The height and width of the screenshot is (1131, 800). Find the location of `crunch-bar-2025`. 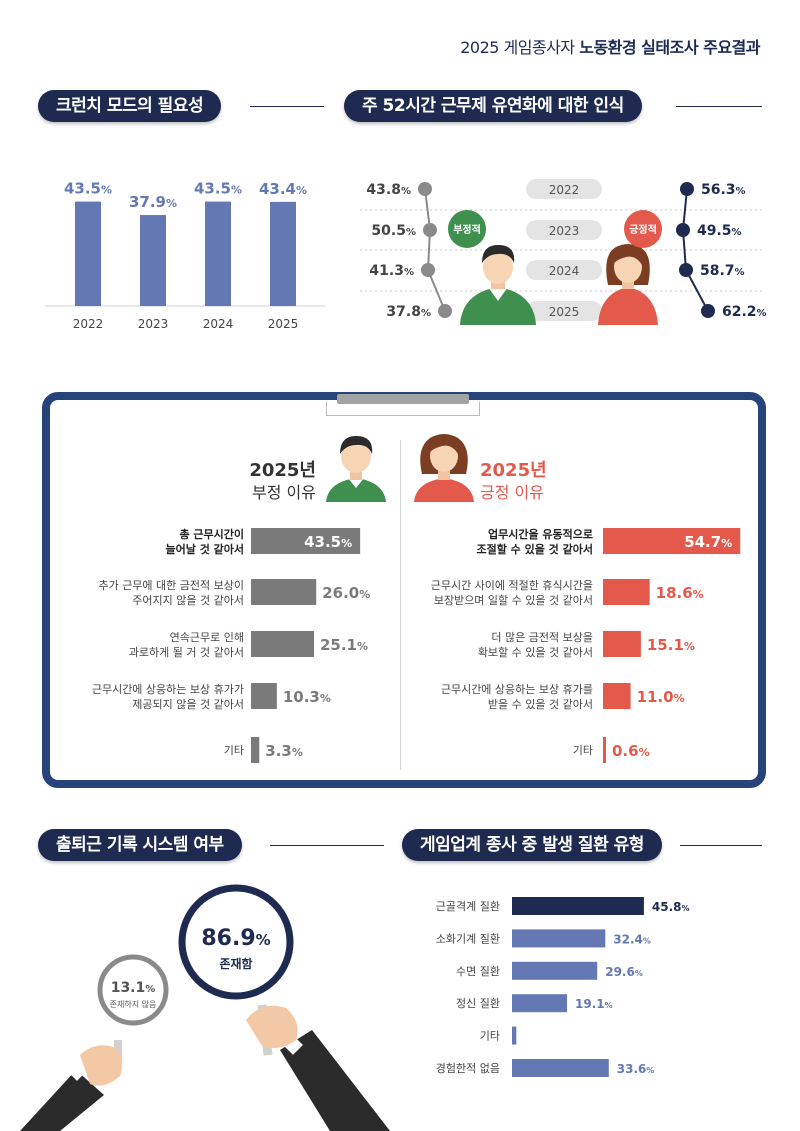

crunch-bar-2025 is located at coordinates (283, 253).